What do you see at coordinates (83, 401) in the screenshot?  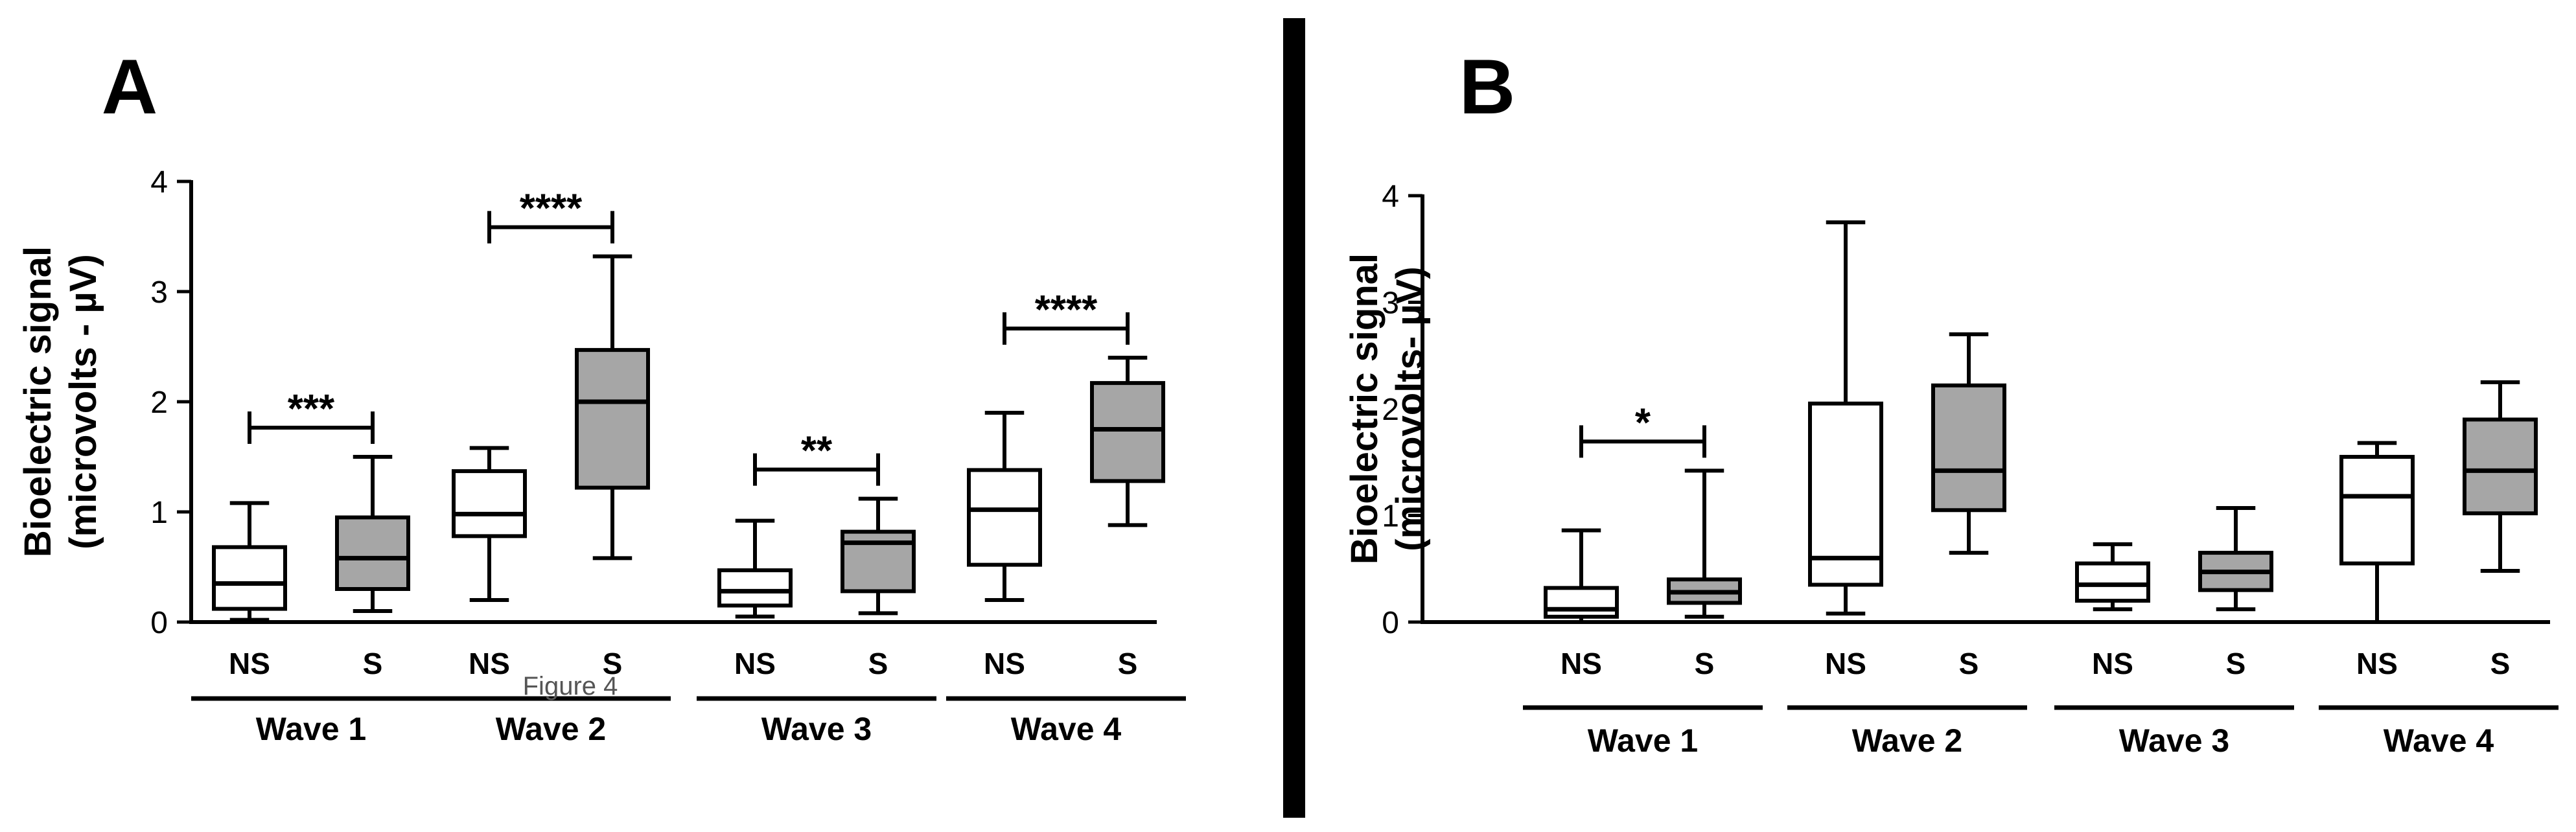 I see `y-axis-subtitle: (microvolts - µV)` at bounding box center [83, 401].